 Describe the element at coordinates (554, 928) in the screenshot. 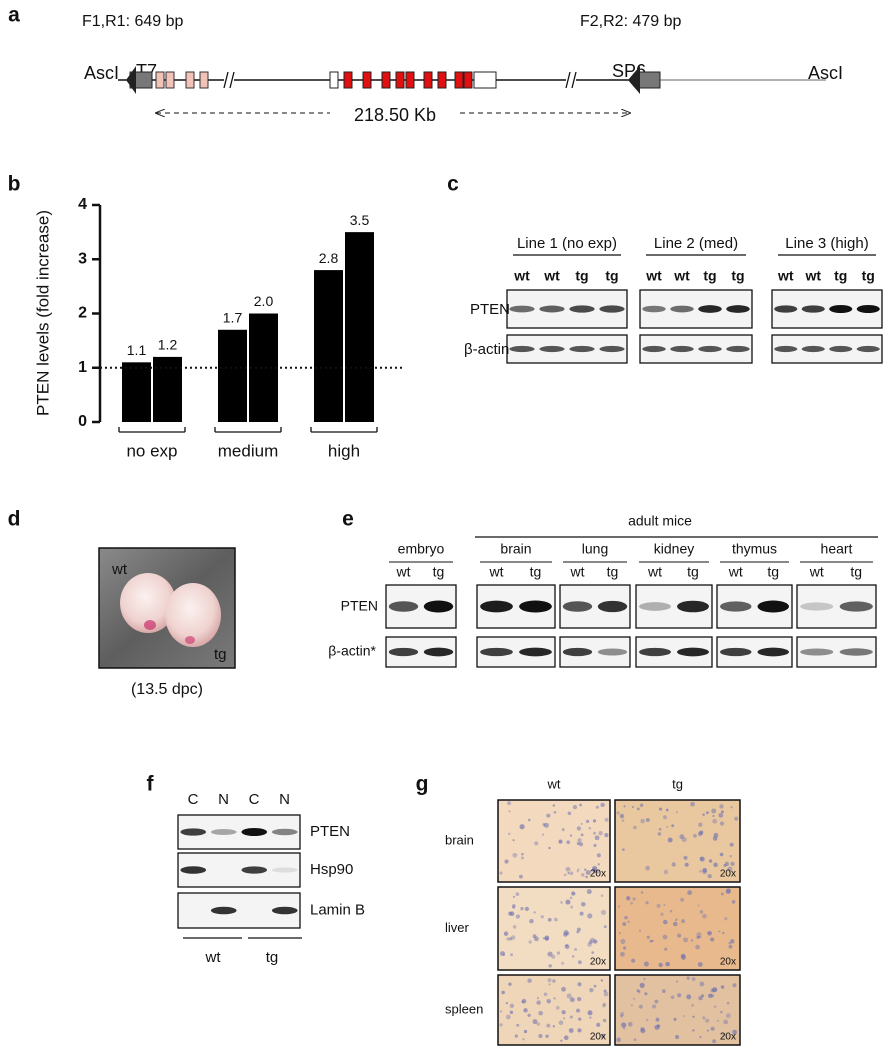

I see `micrograph-frame` at that location.